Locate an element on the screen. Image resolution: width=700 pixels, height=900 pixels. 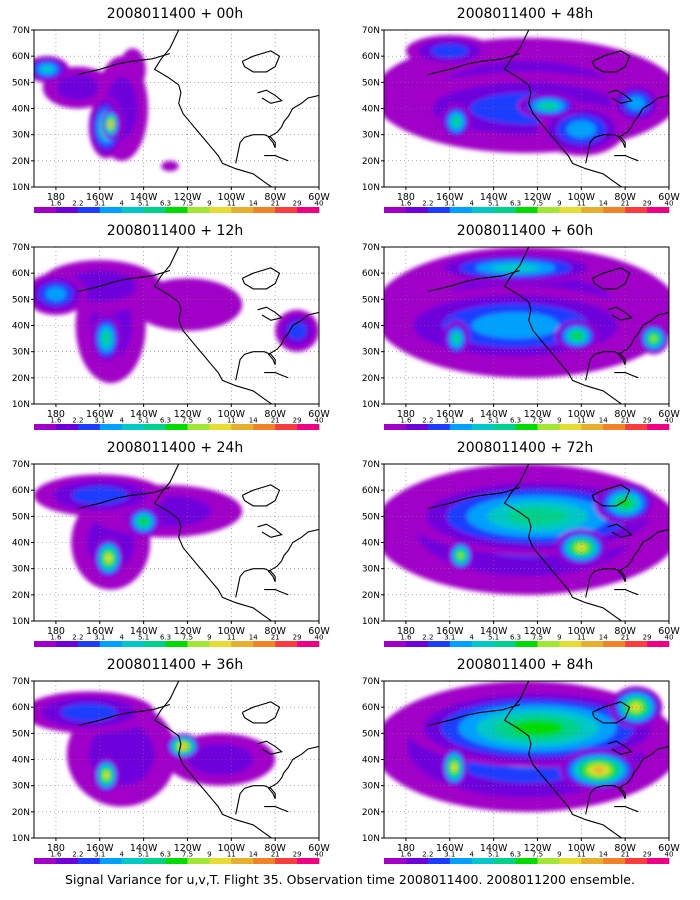
colorbar-label: 11 is located at coordinates (231, 638).